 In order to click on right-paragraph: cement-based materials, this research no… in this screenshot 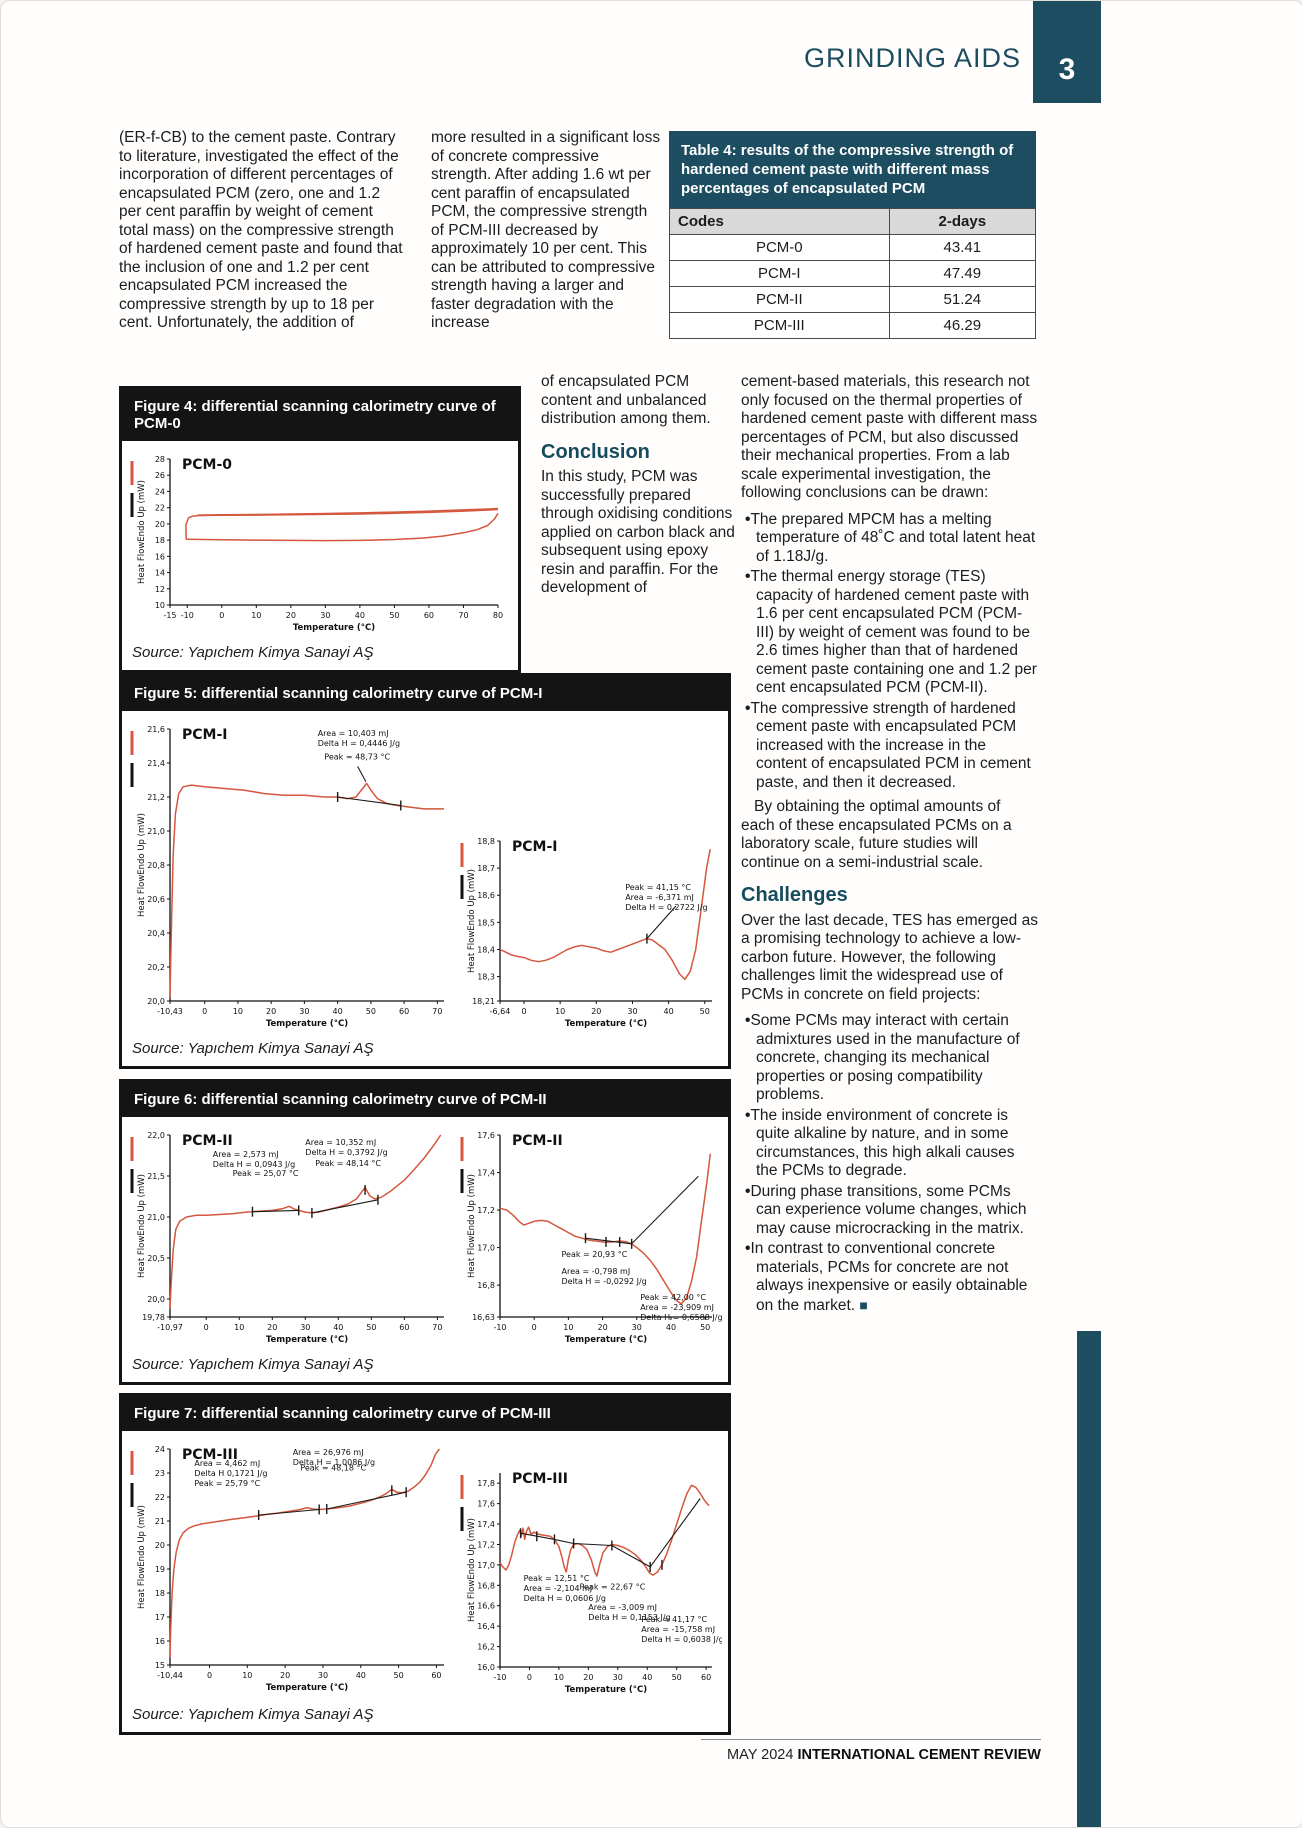, I will do `click(889, 437)`.